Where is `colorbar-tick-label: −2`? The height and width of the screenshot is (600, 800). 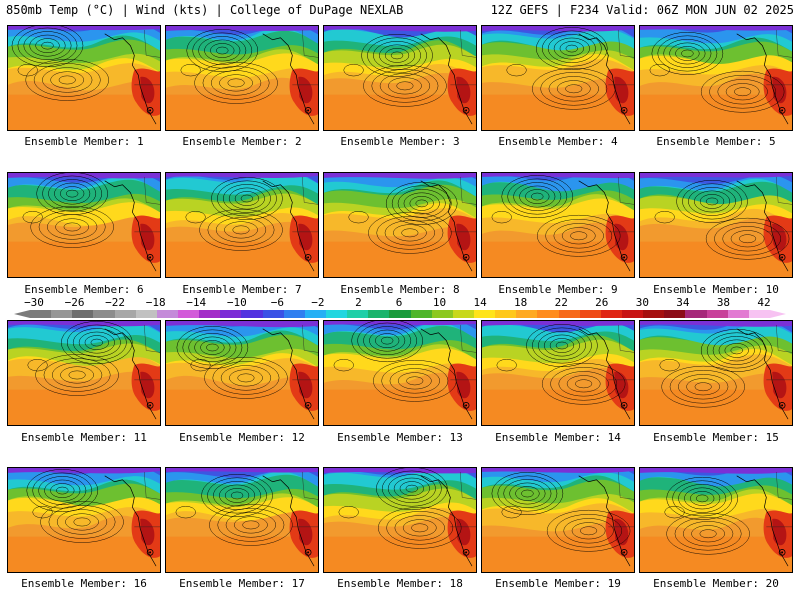
colorbar-tick-label: −2 is located at coordinates (318, 302).